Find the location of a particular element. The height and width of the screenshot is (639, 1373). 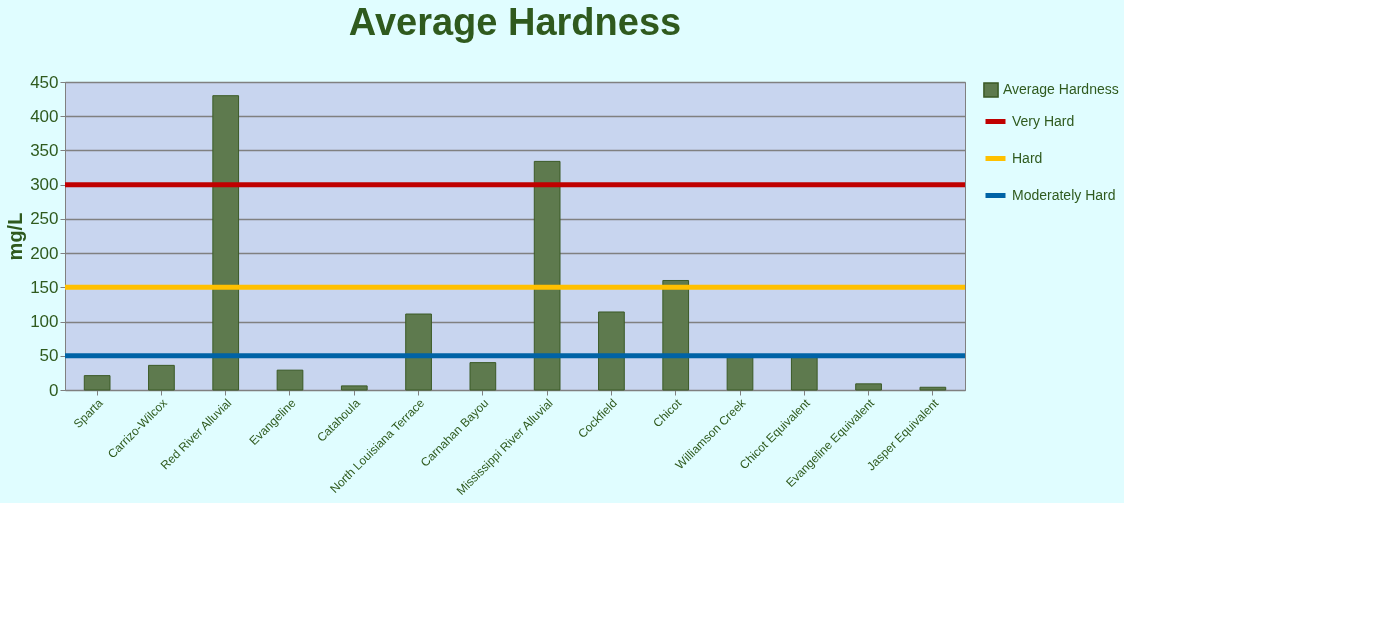

y-tick-label: 400 is located at coordinates (44, 116).